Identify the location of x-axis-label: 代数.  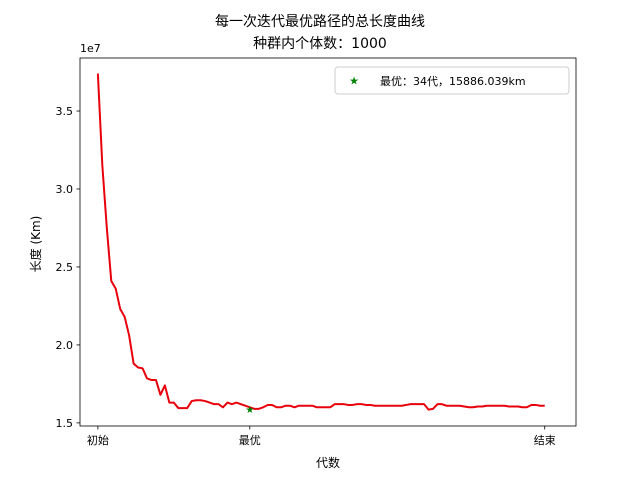
(328, 462).